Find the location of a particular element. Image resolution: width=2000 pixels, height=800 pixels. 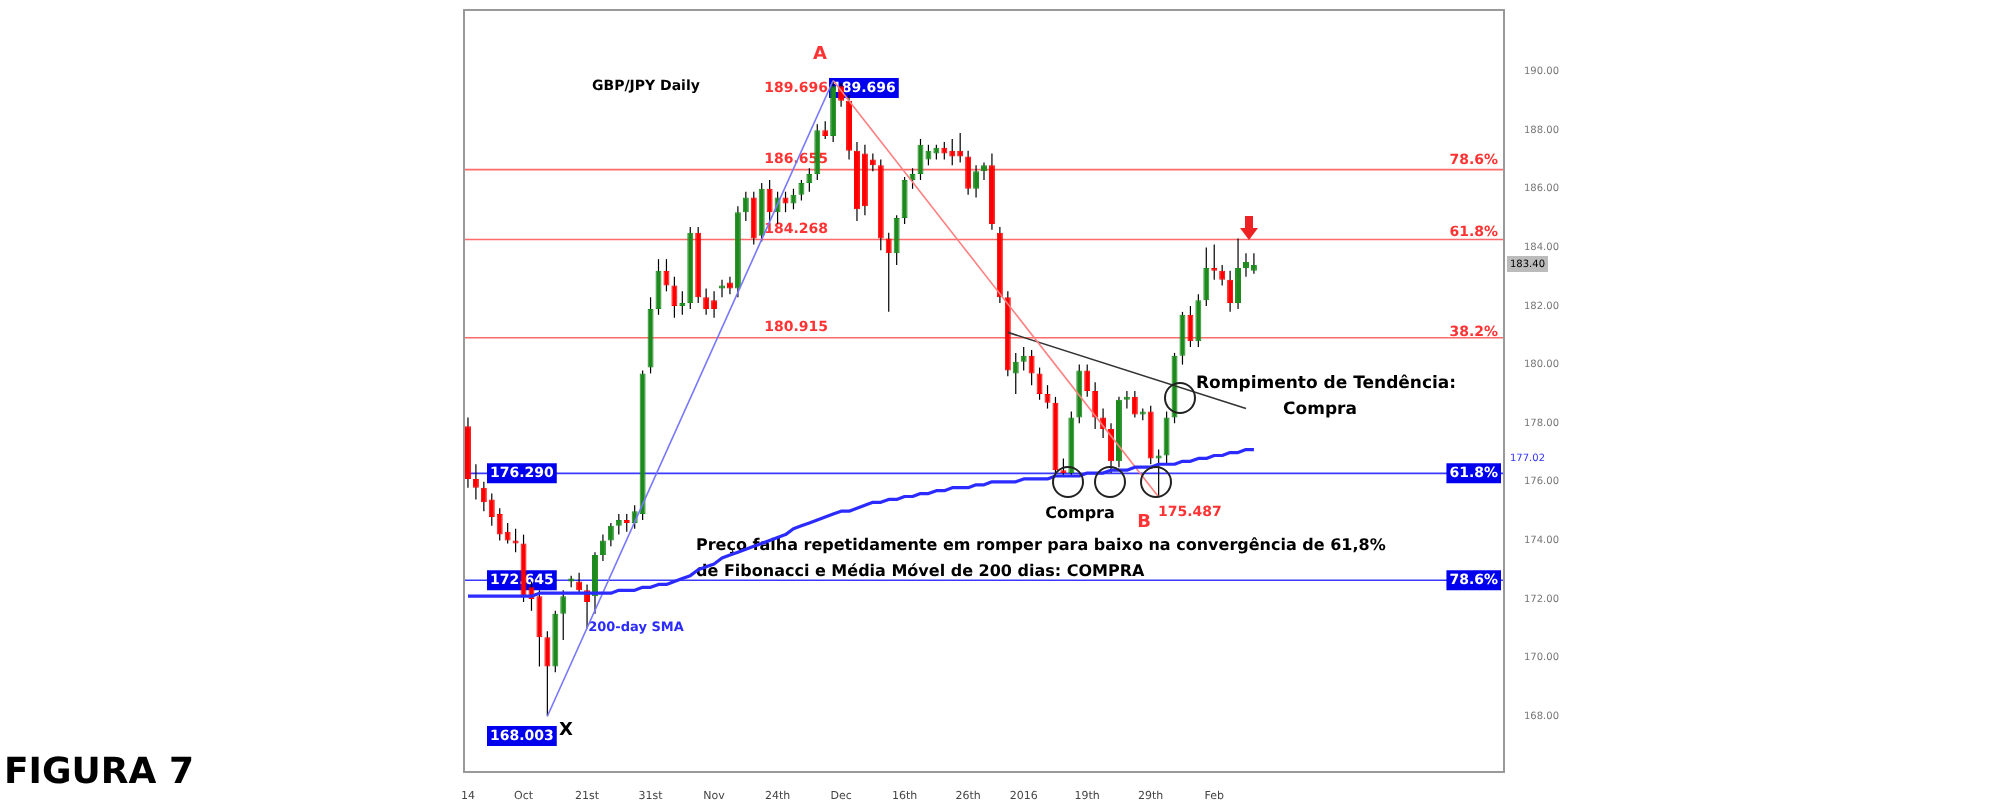

annotation: Rompimento de Tendência: is located at coordinates (1326, 384).